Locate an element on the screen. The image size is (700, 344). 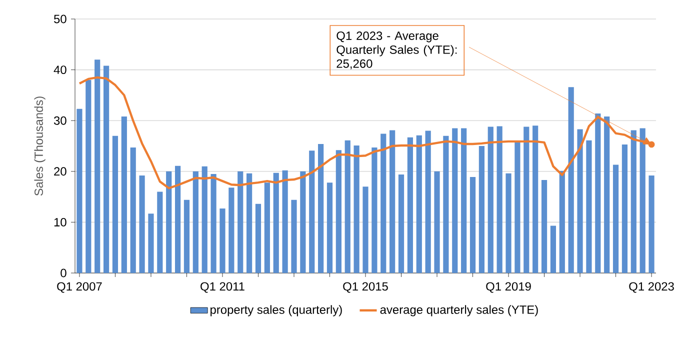
y-tick-label: 40 is located at coordinates (60, 70).